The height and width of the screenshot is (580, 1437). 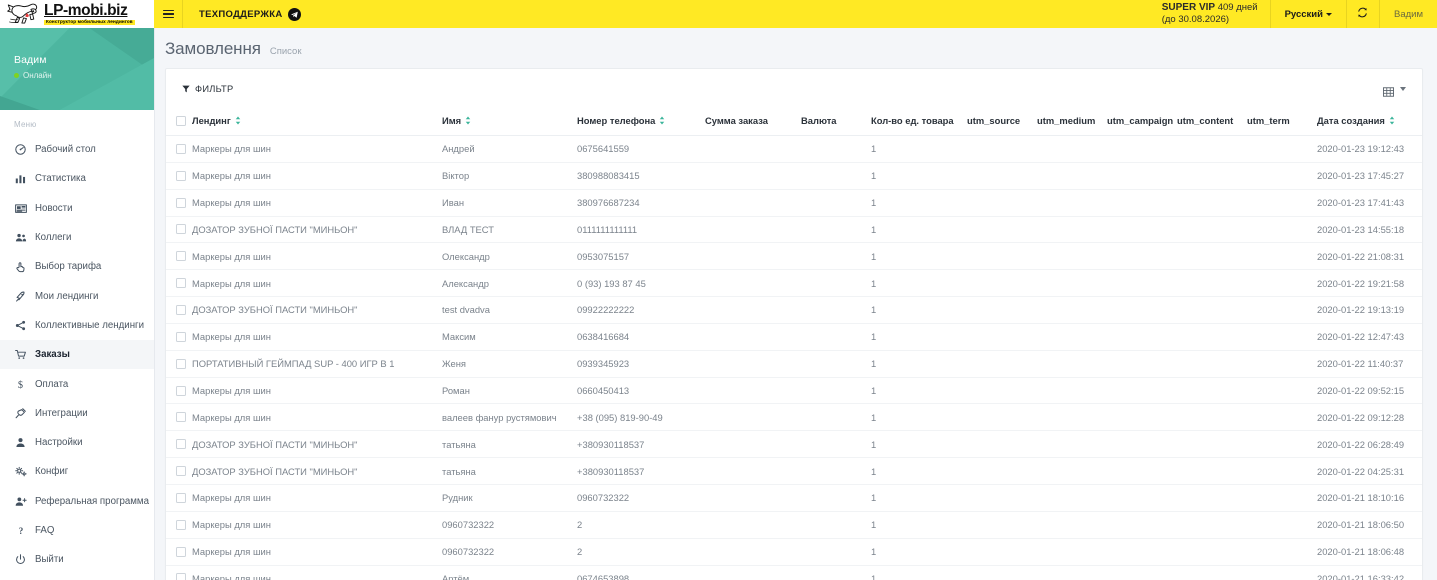 I want to click on column-header-landing: Лендинг, so click(x=317, y=122).